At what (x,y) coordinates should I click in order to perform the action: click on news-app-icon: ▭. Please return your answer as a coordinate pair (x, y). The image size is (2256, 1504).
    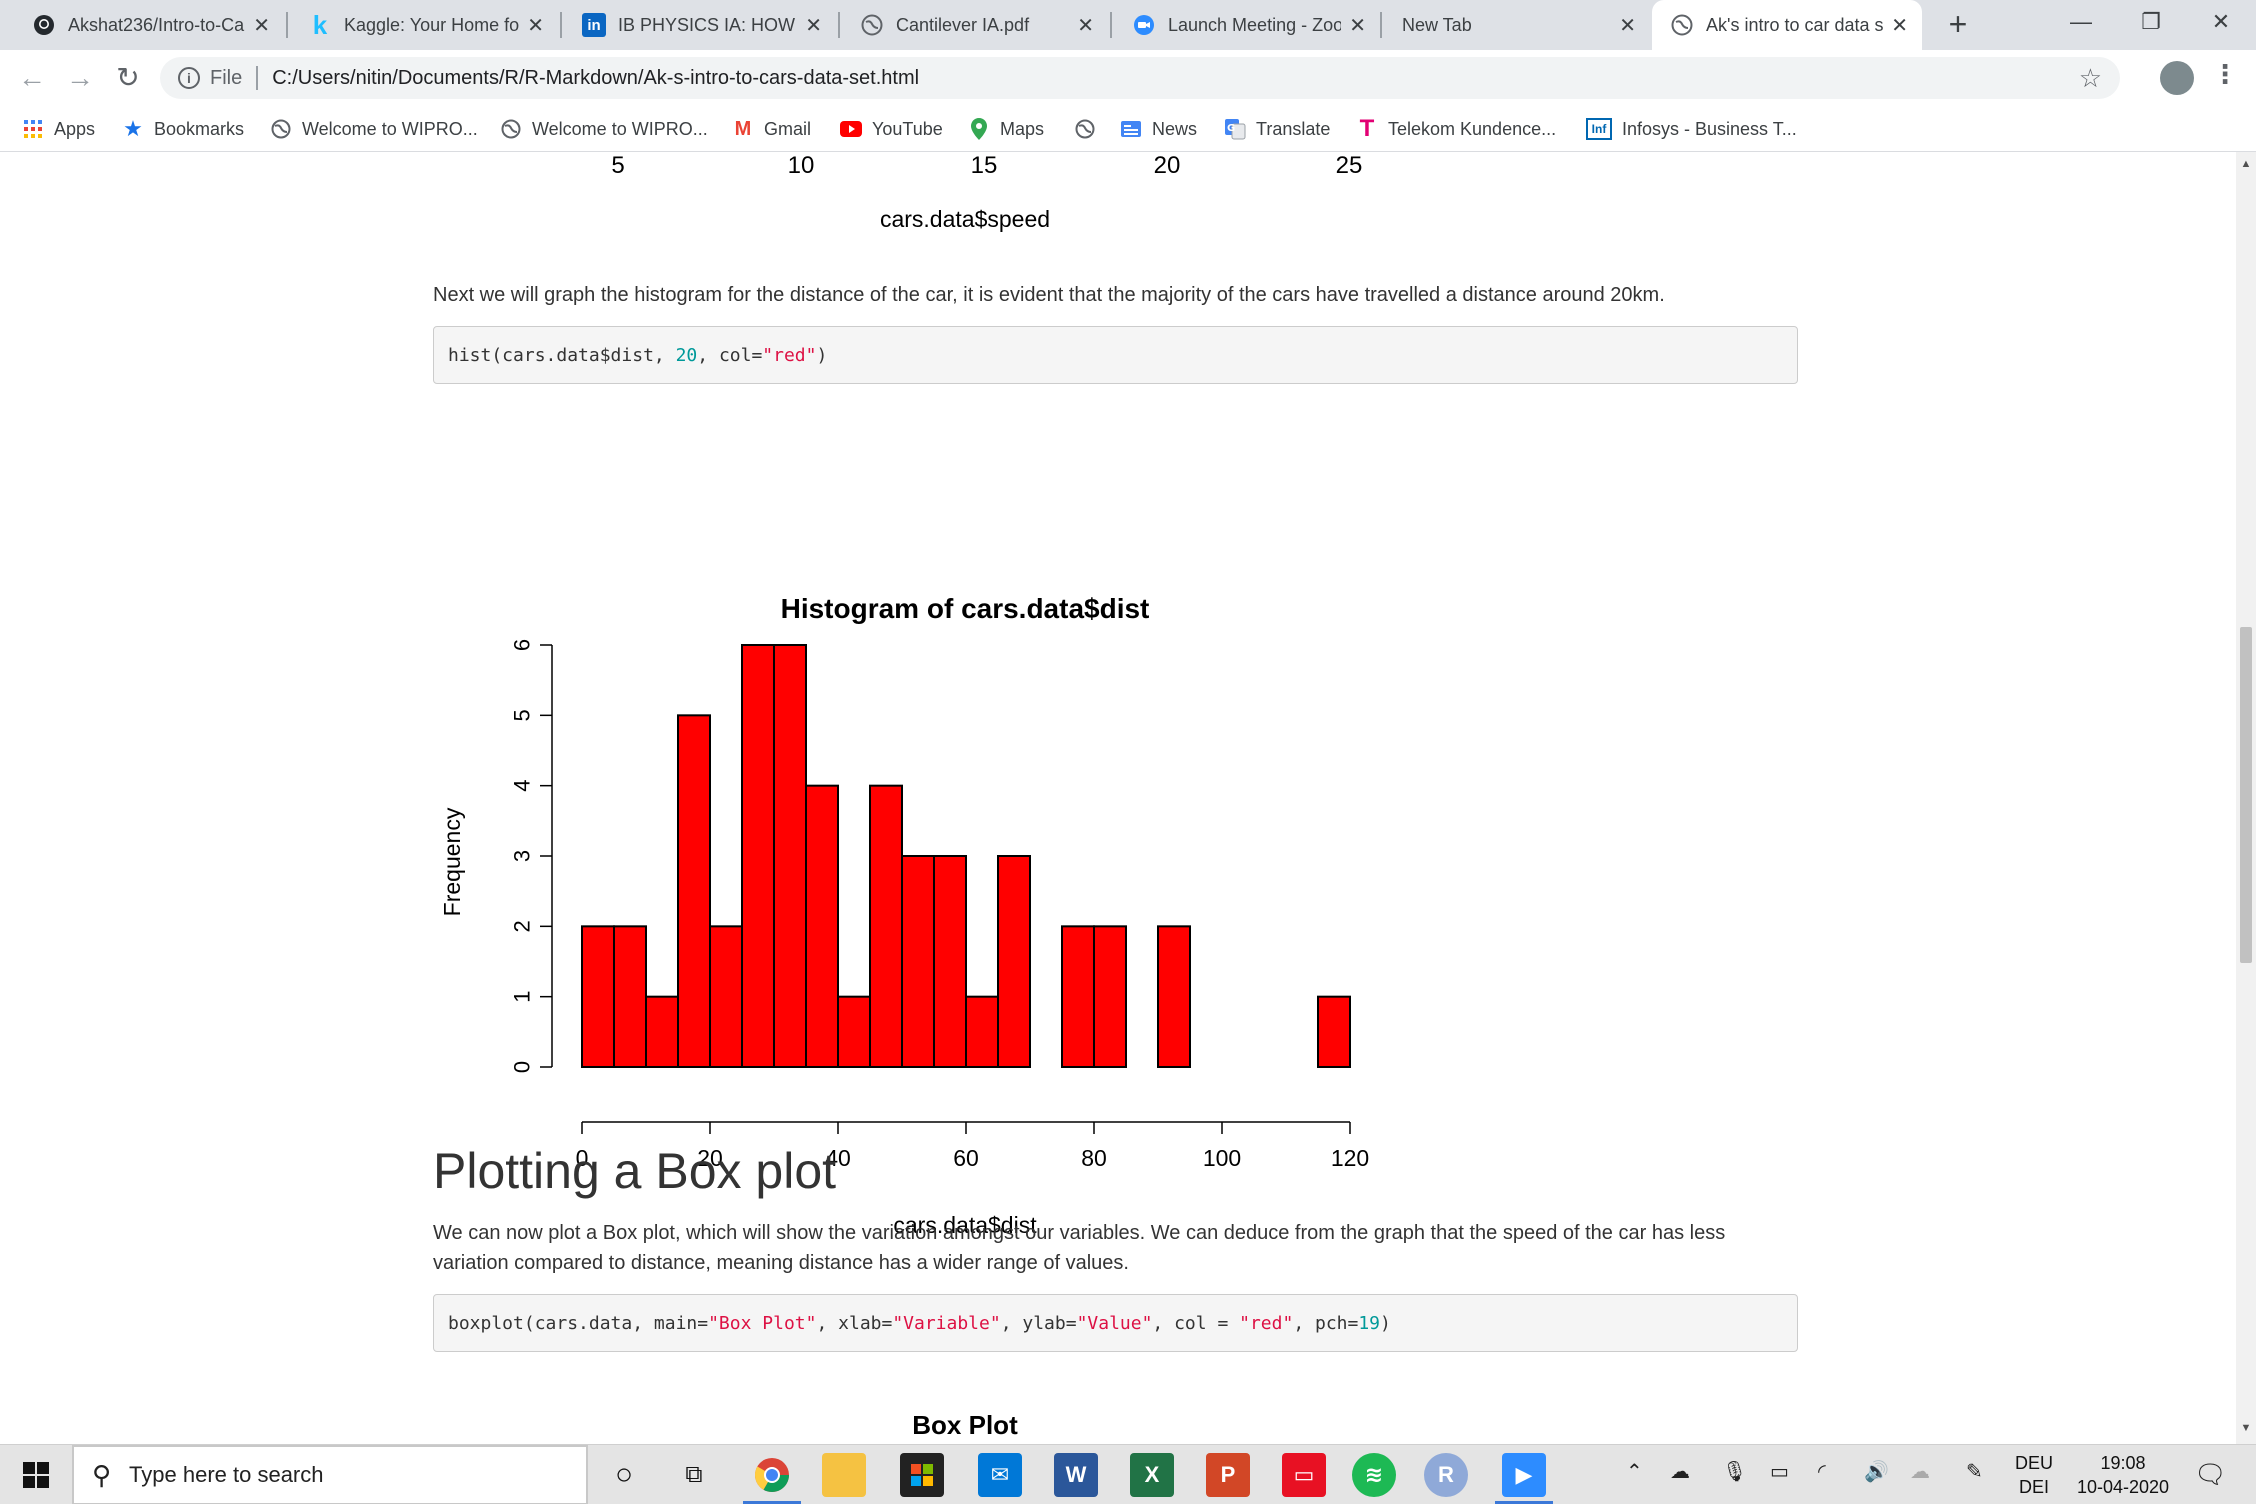
    Looking at the image, I should click on (1304, 1475).